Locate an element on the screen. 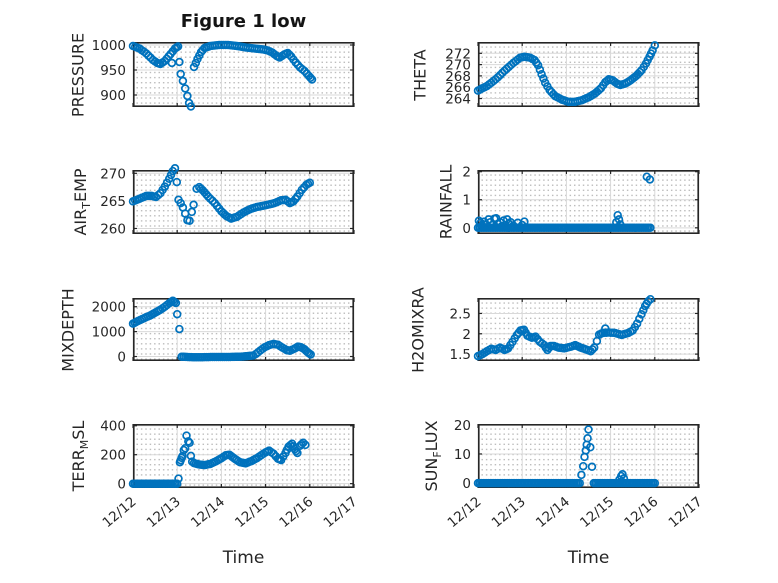 The image size is (778, 583). x-axis-label-left: Time is located at coordinates (243, 558).